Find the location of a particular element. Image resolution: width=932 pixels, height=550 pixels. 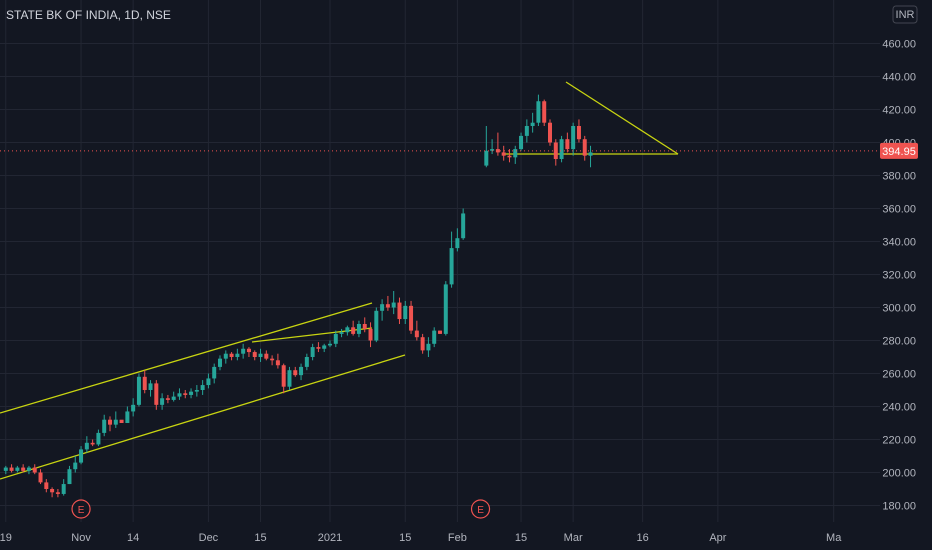

triangle-upper-line is located at coordinates (622, 118).